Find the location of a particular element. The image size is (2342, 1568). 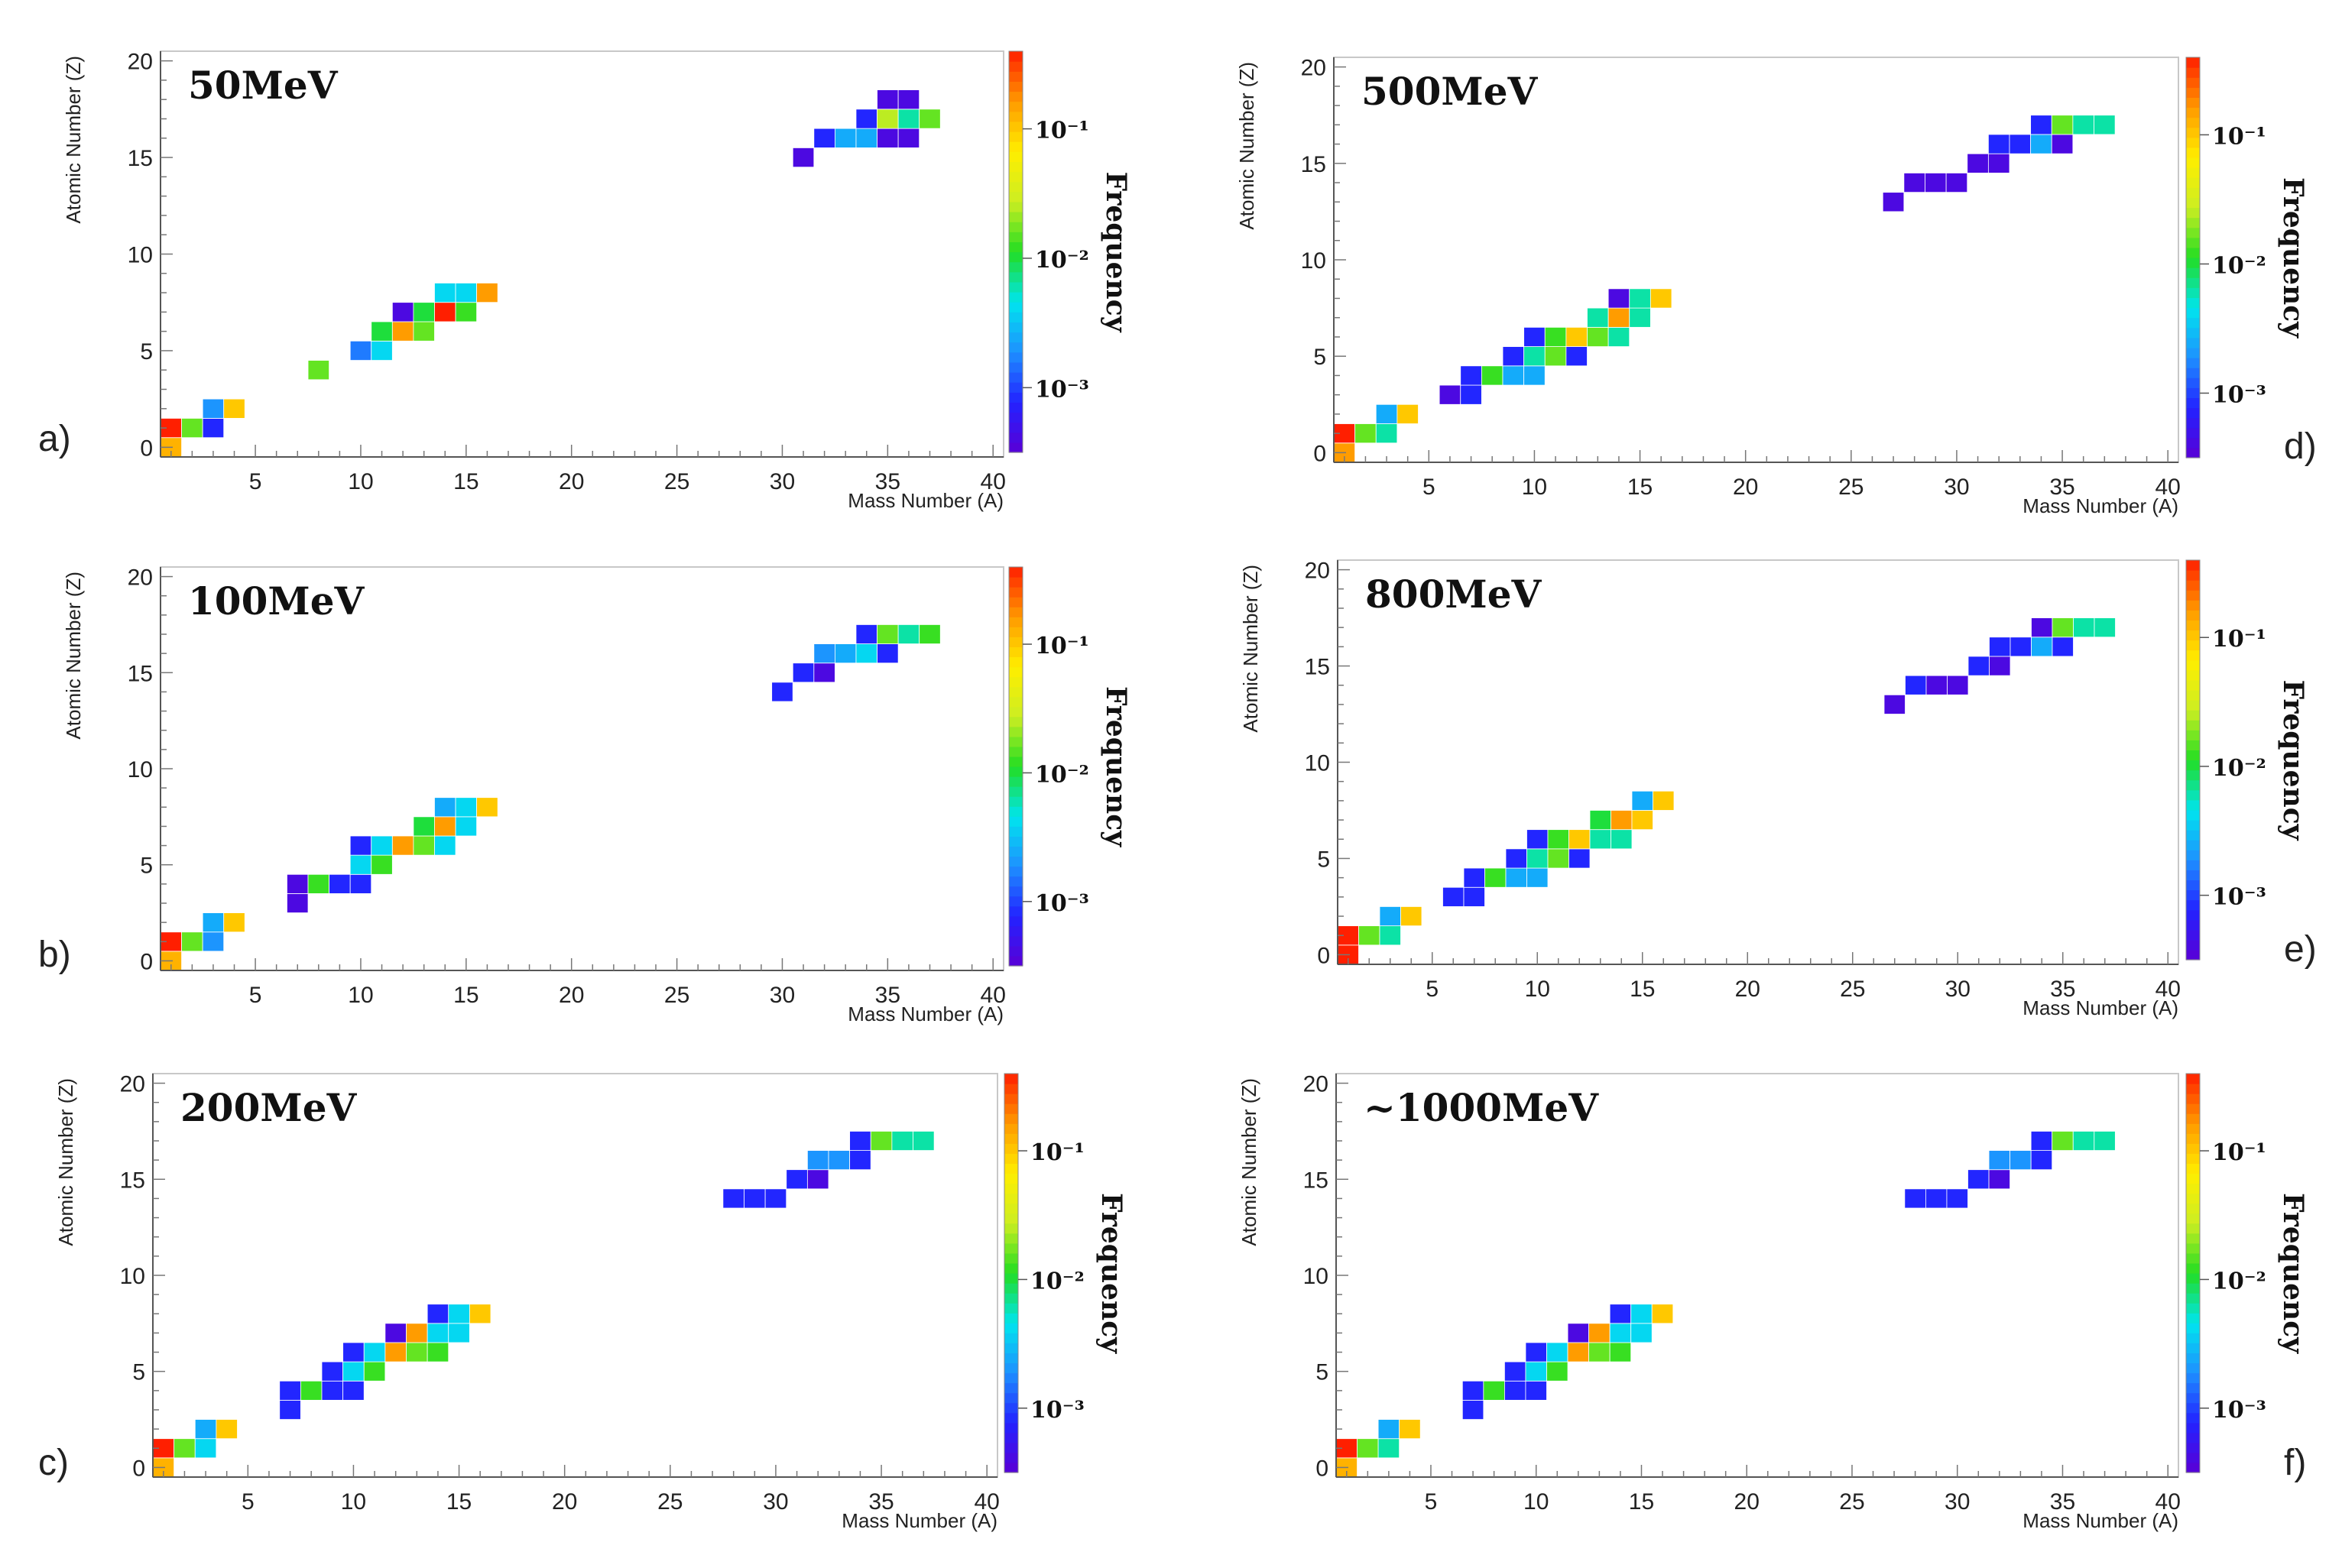

x-tick-label: 10 is located at coordinates (361, 481).